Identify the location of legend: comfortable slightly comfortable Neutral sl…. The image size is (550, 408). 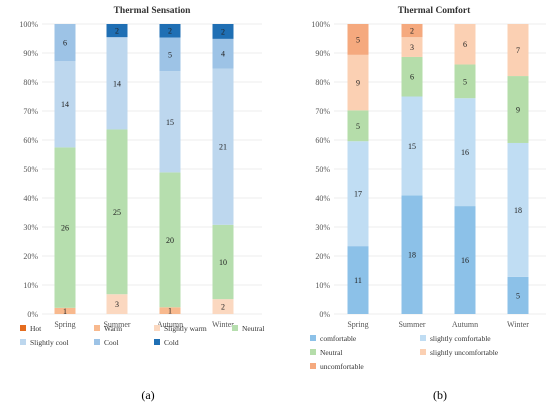
(404, 352).